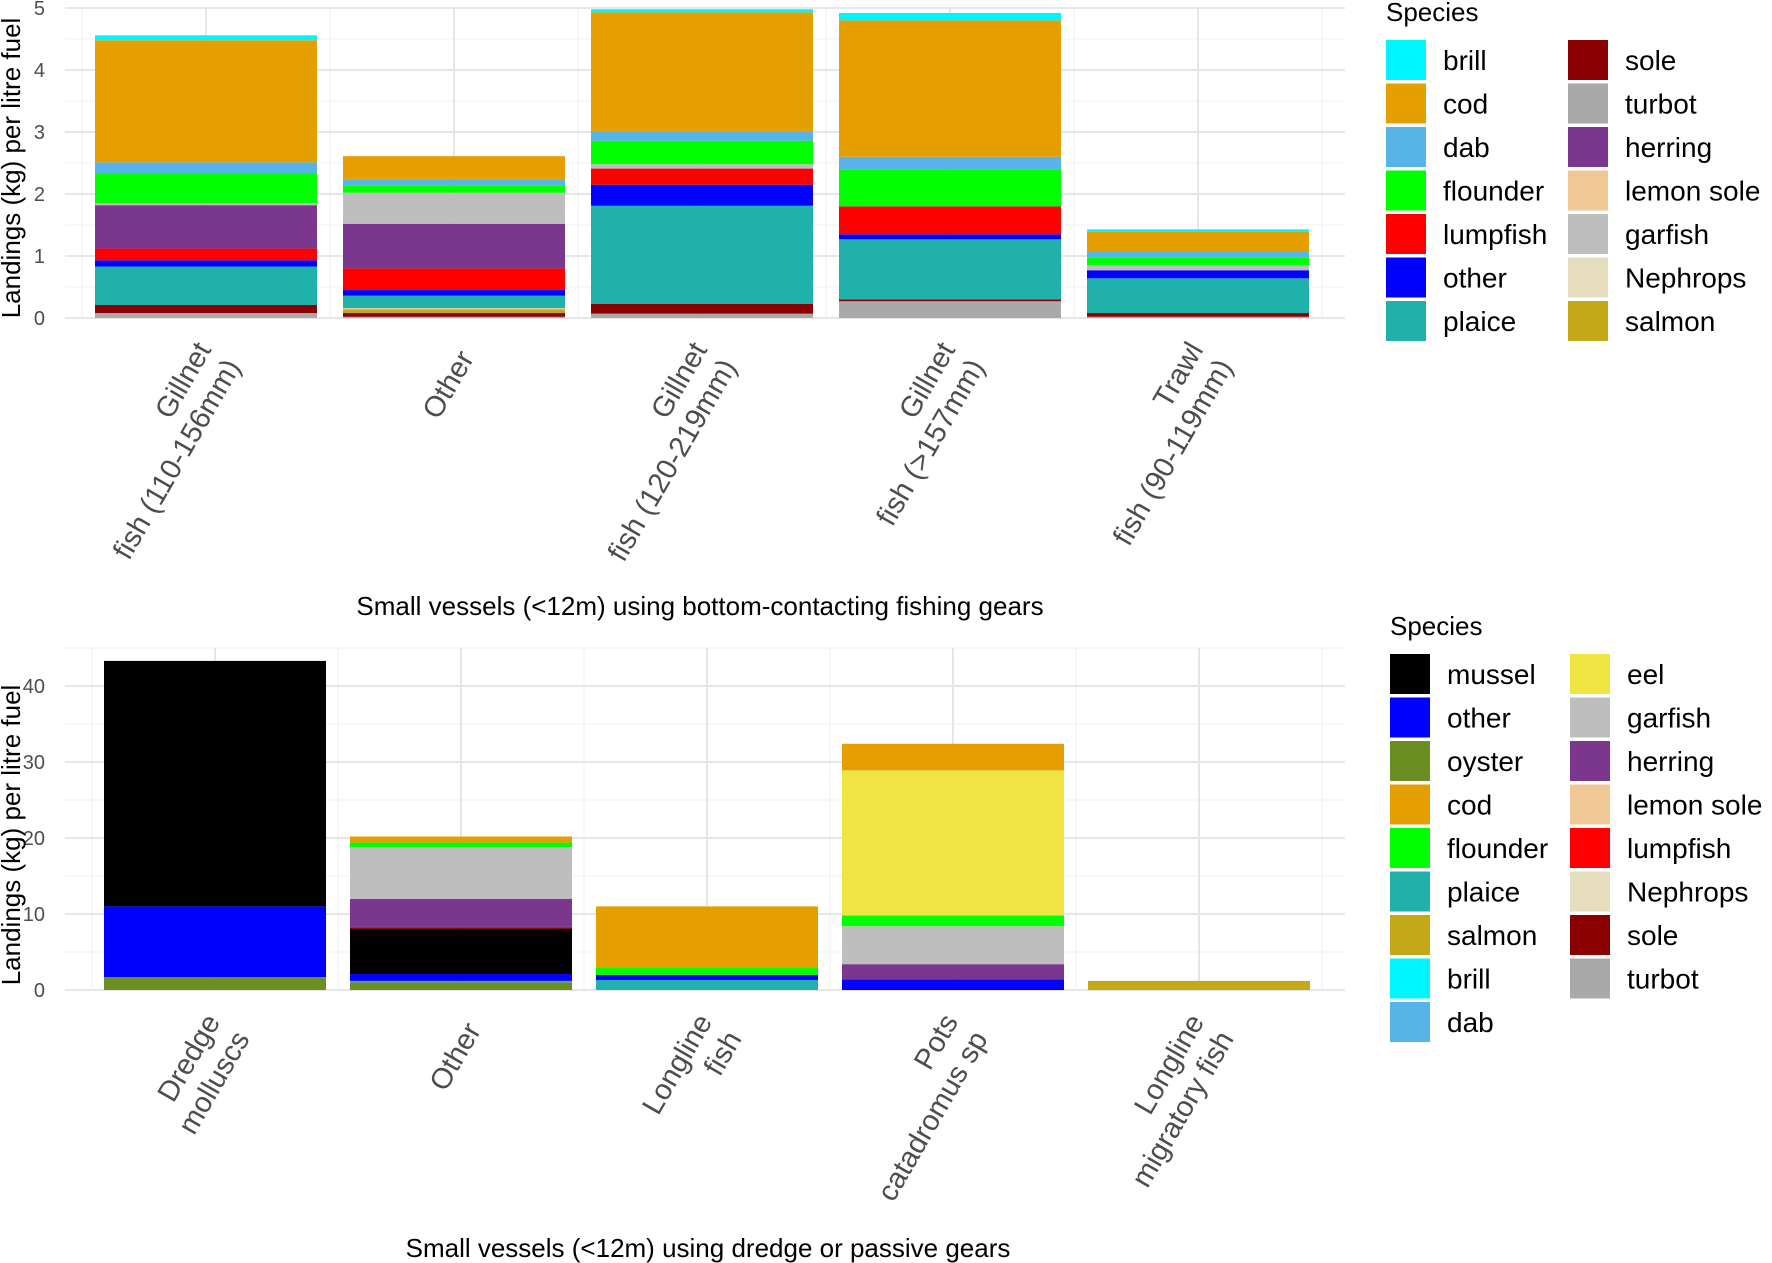  I want to click on bottom-chart-legend-swatch-garfish, so click(1590, 717).